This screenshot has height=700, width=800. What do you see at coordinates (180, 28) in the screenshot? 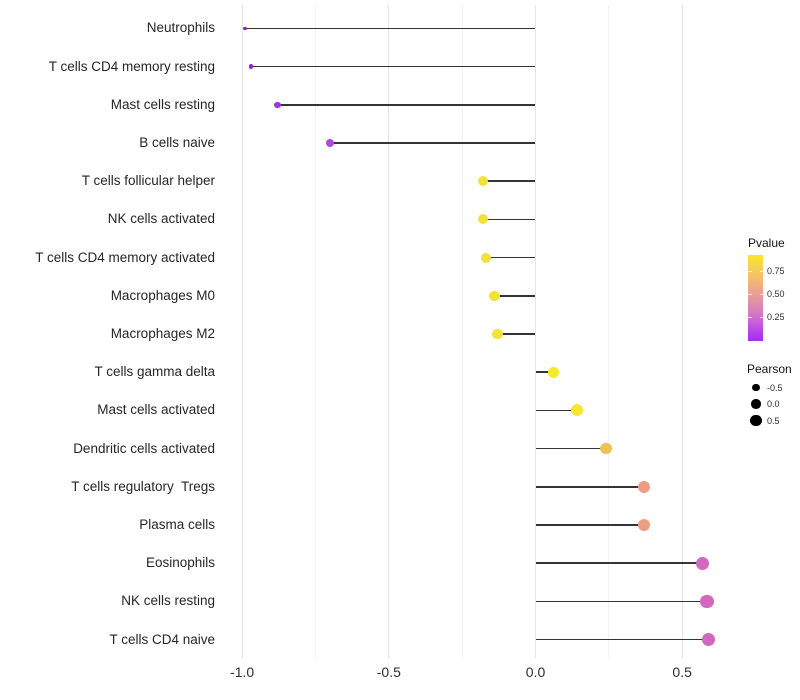
I see `category-label: Neutrophils` at bounding box center [180, 28].